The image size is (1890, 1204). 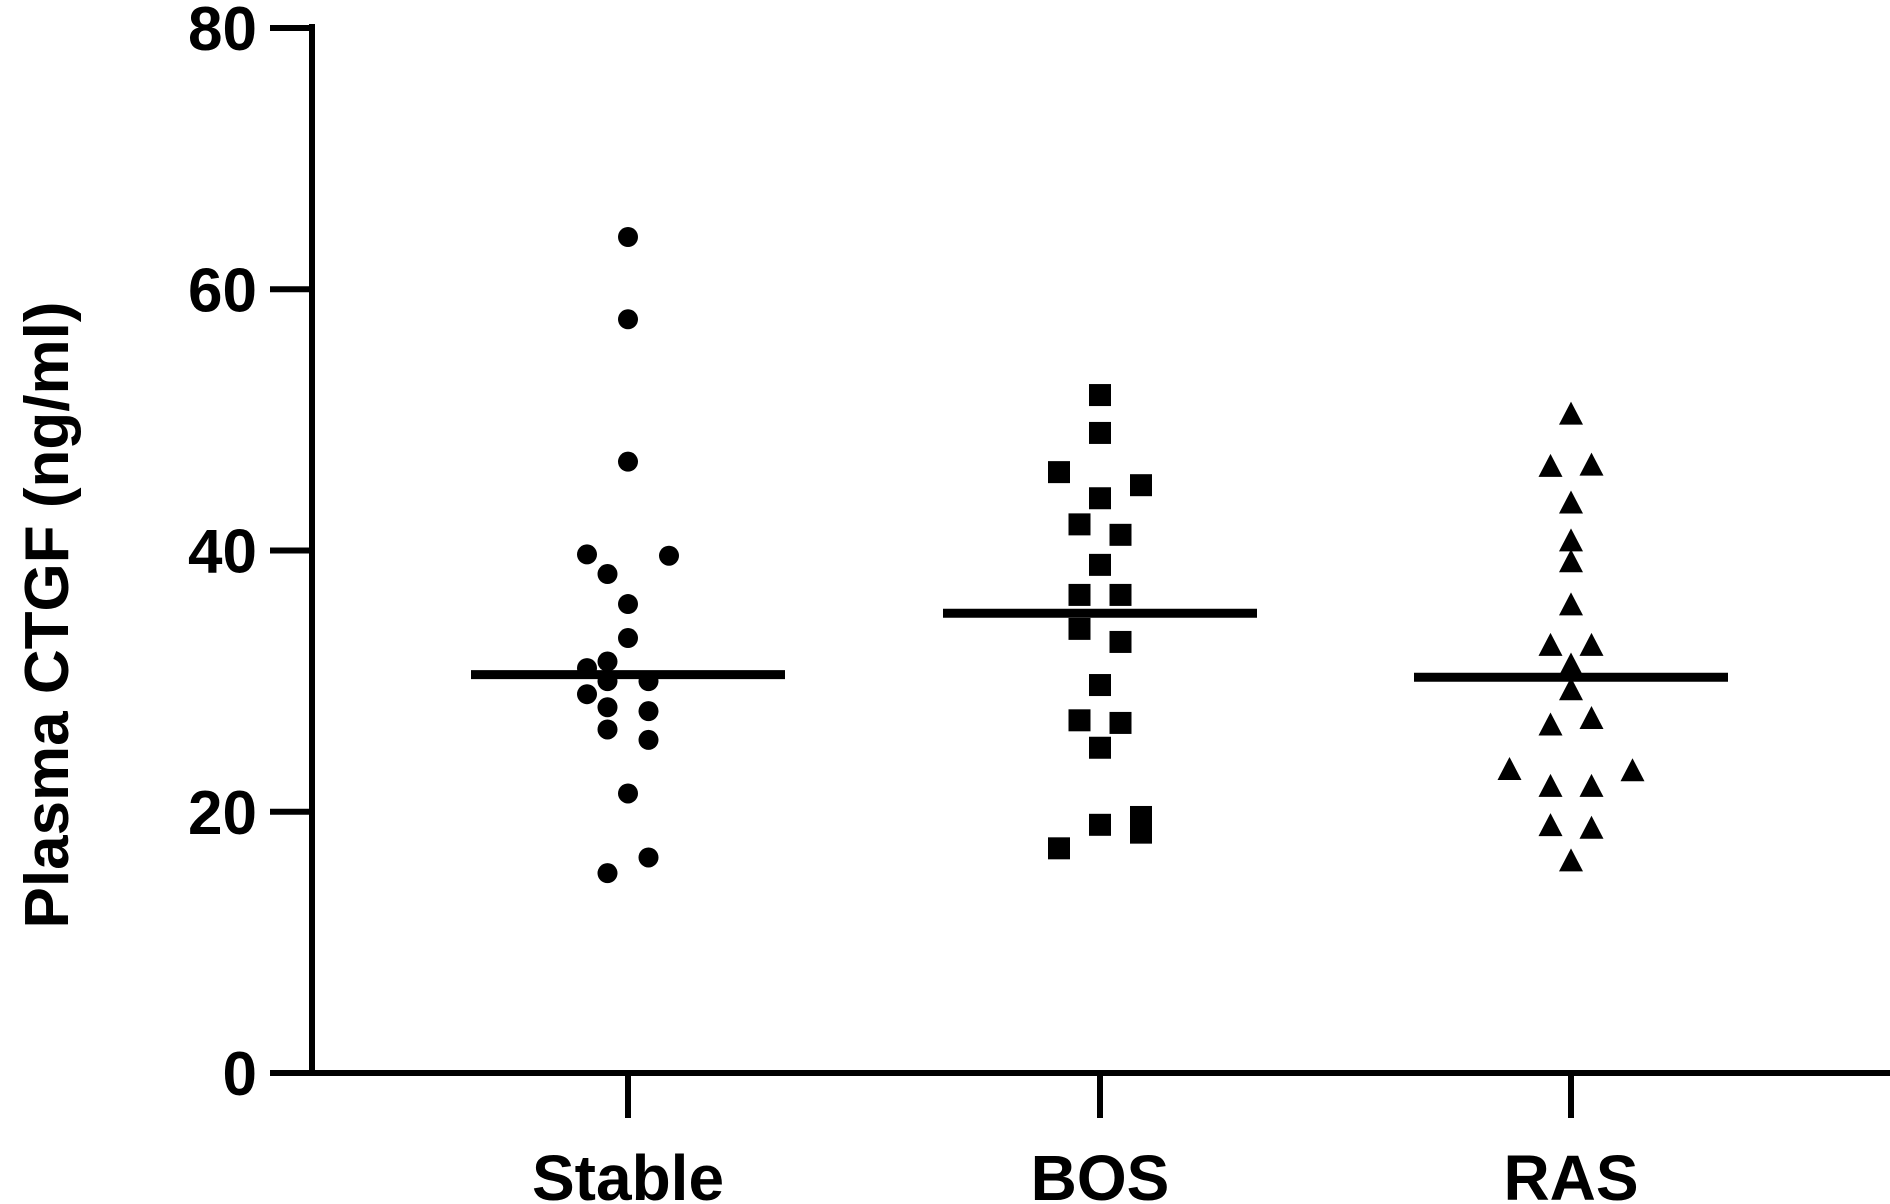 I want to click on median-lines, so click(x=1099, y=645).